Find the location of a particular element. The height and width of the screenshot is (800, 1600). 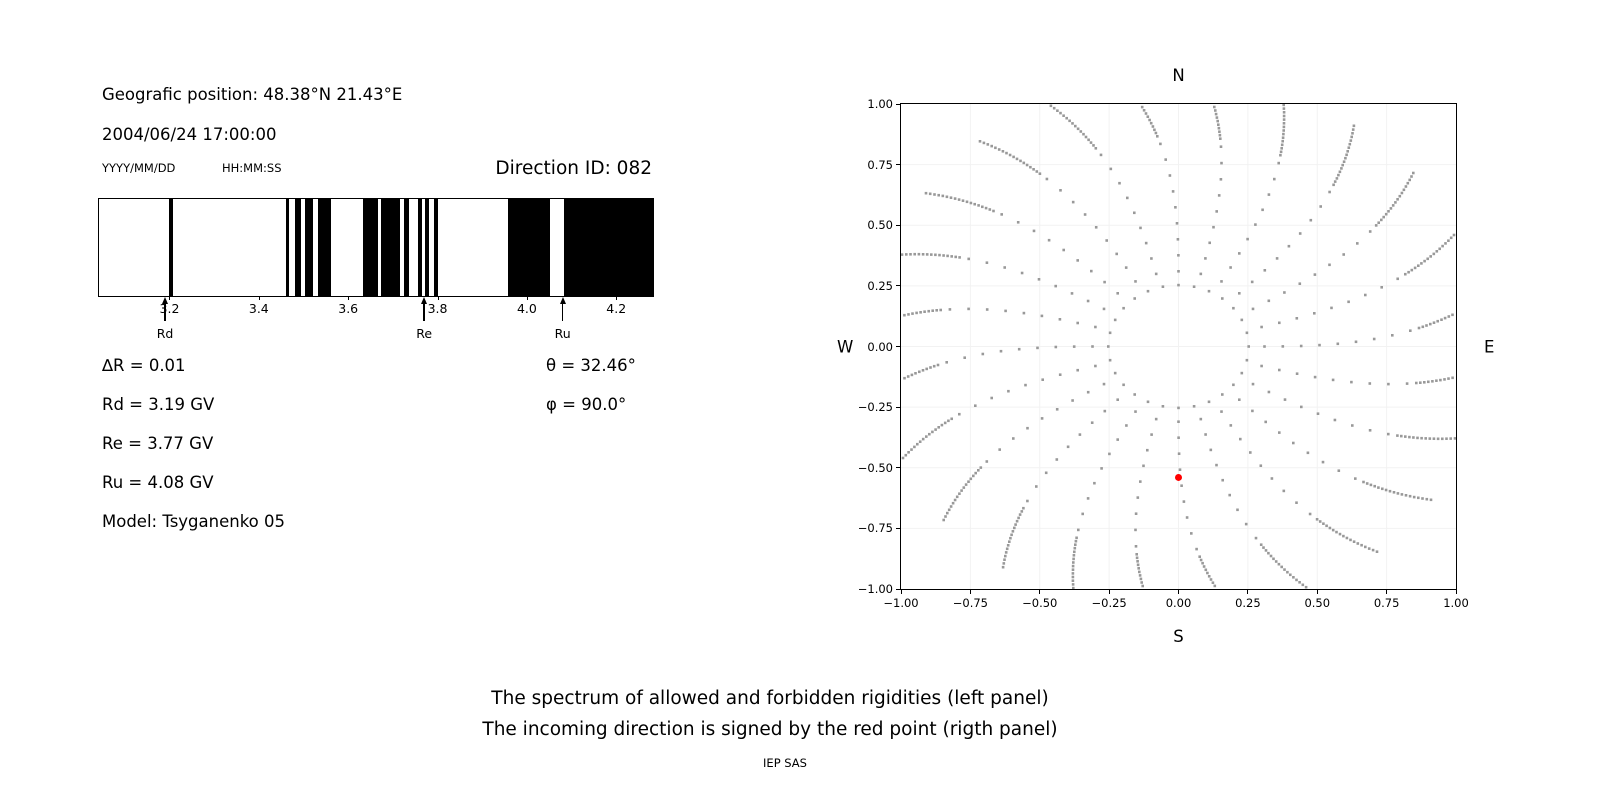

cutoff-arrow-ru is located at coordinates (562, 309).